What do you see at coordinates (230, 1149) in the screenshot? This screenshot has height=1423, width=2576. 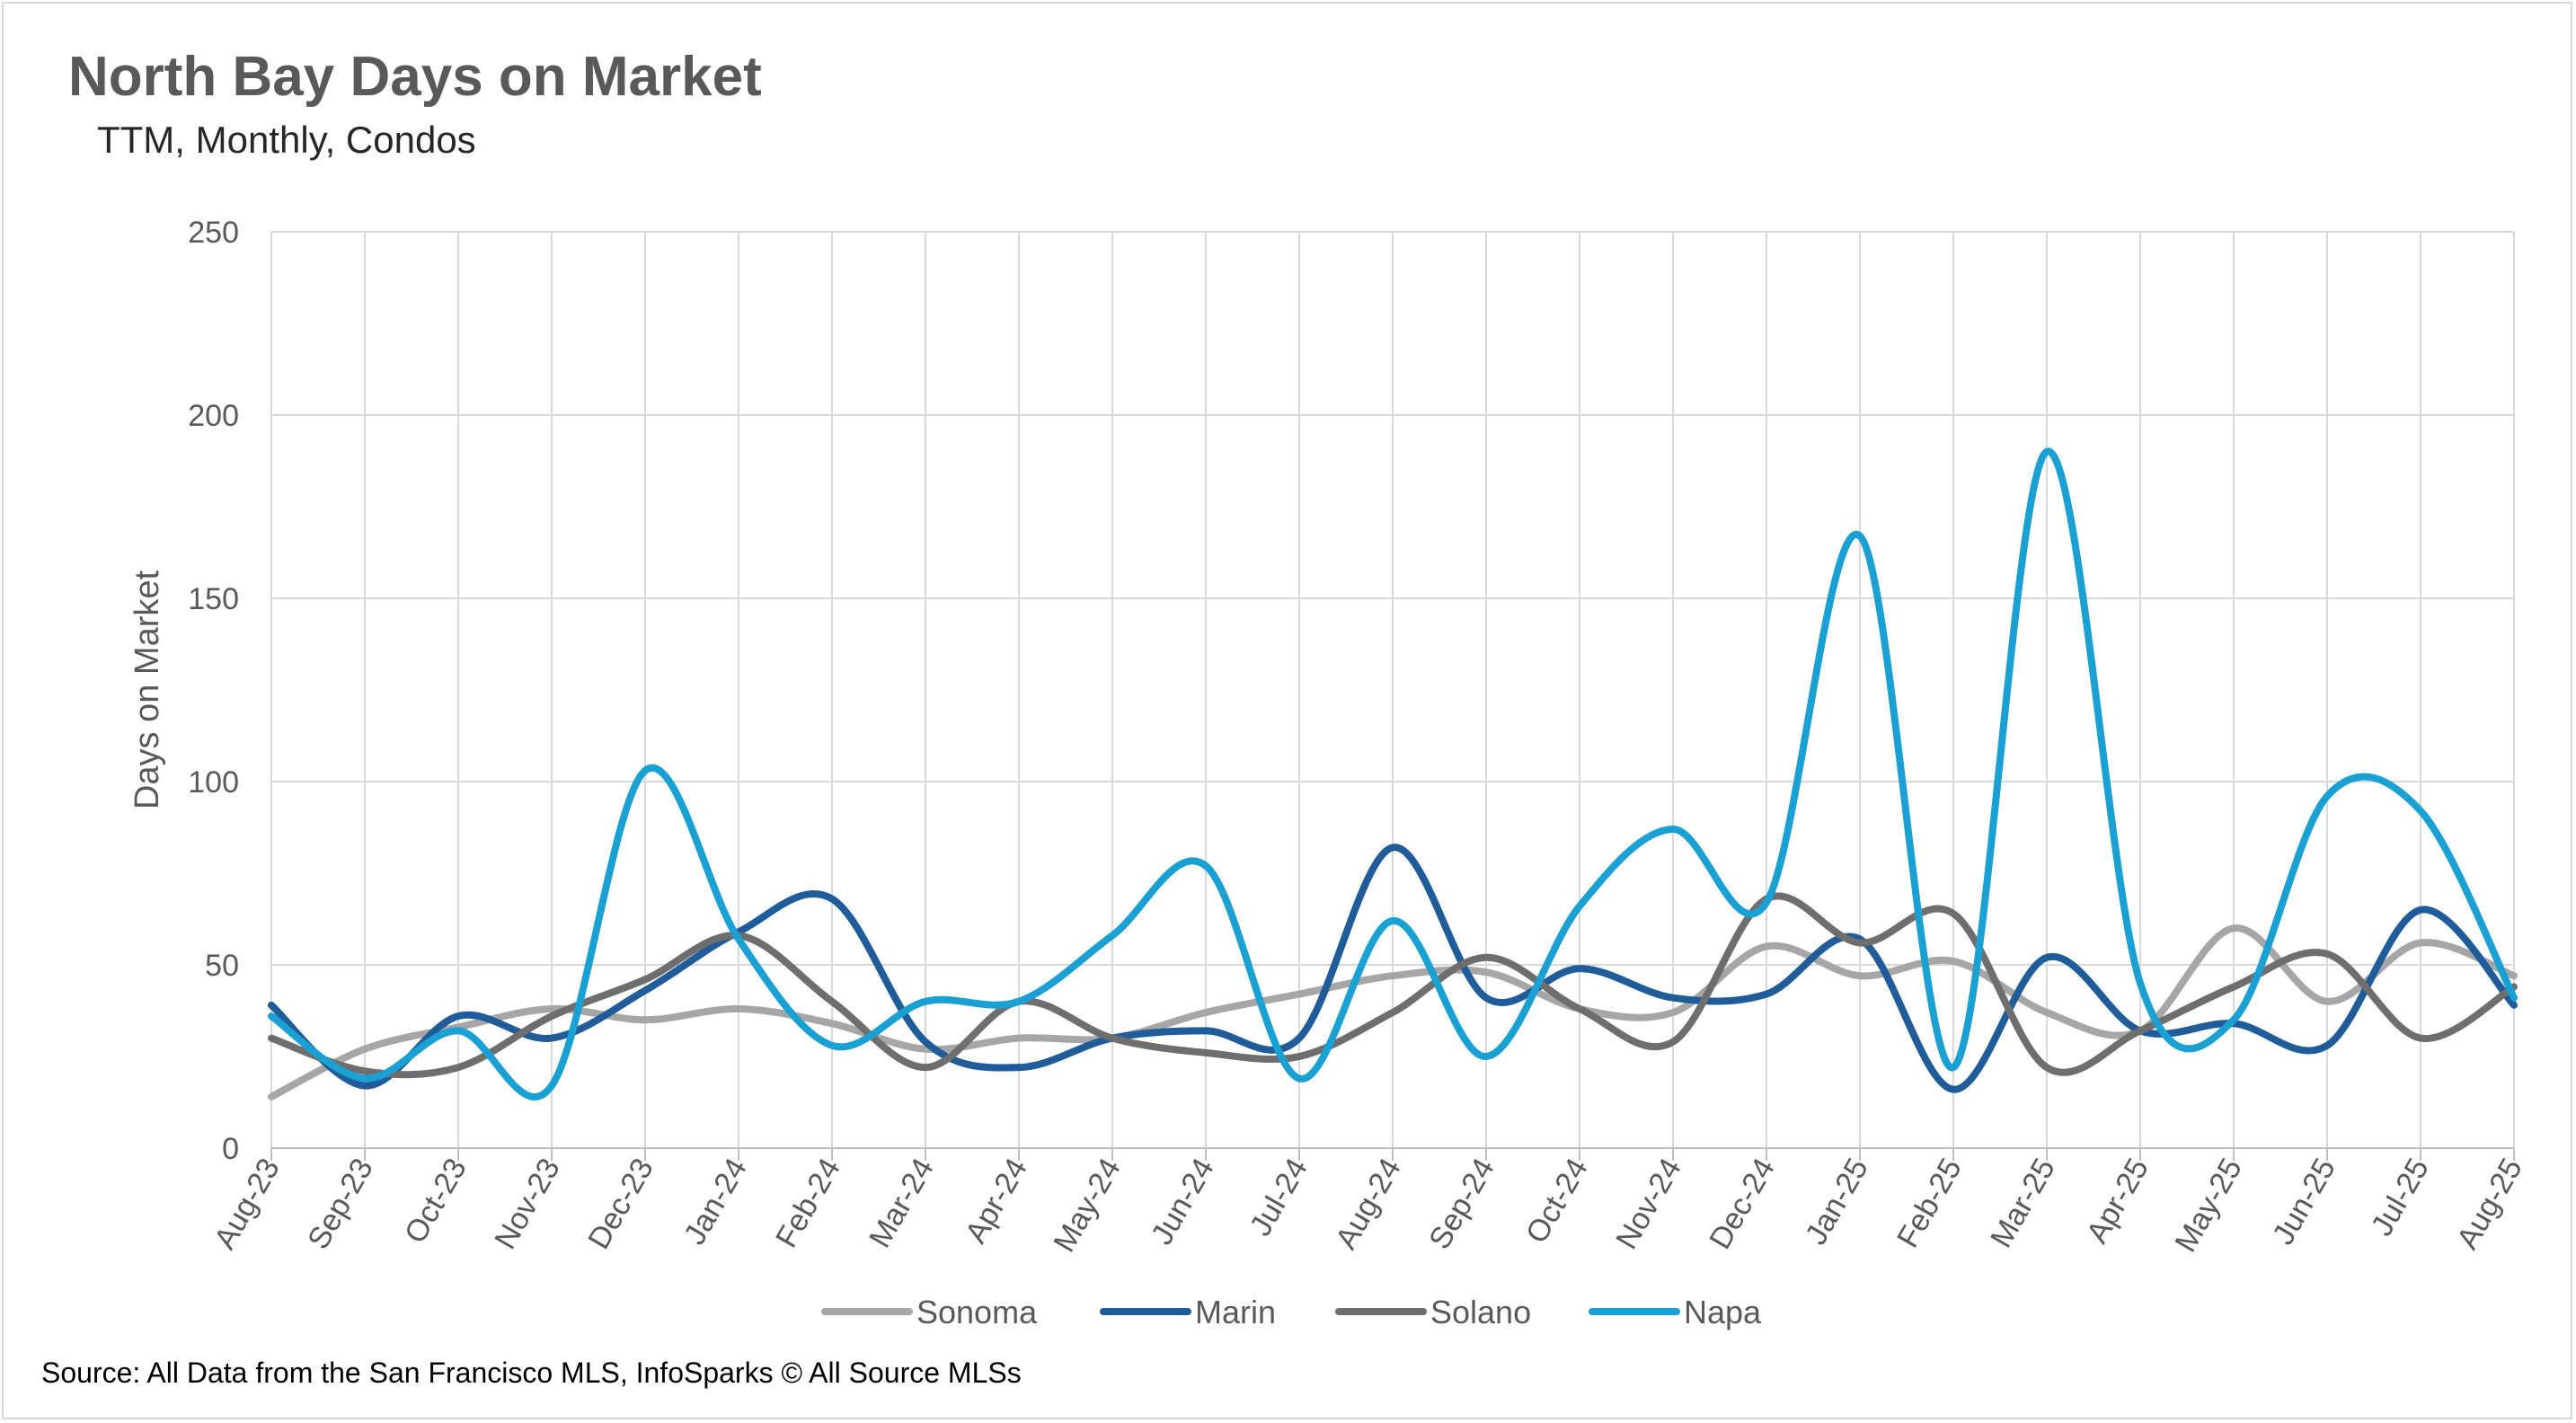 I see `y-tick-label: 0` at bounding box center [230, 1149].